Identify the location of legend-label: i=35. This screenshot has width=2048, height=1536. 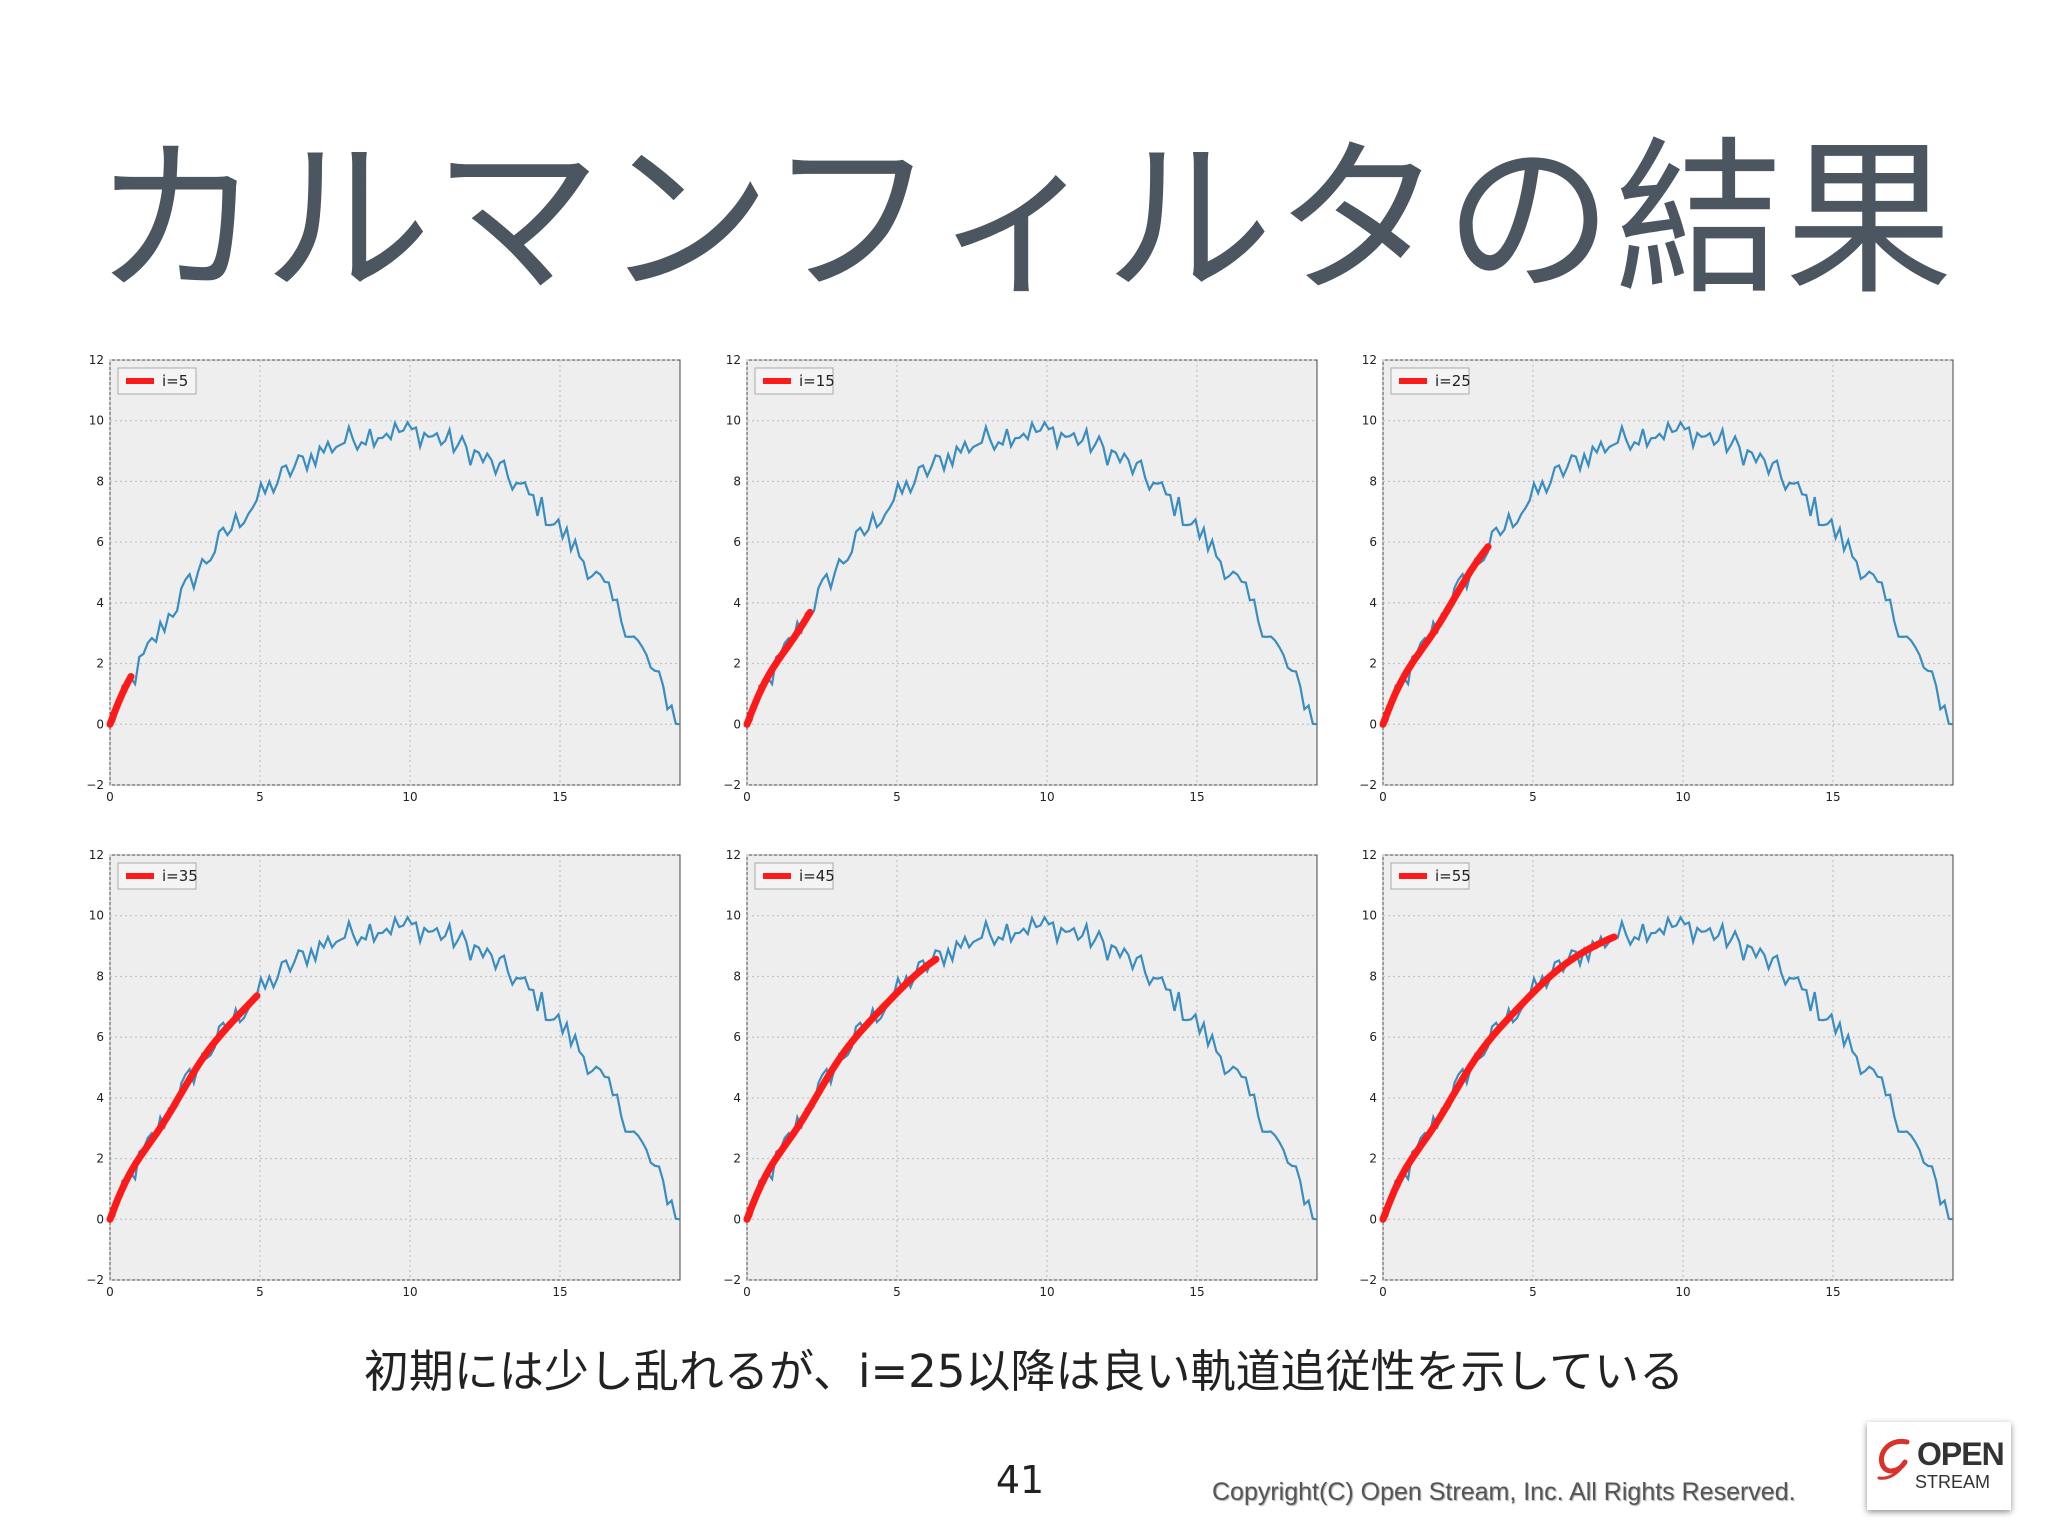
(180, 876).